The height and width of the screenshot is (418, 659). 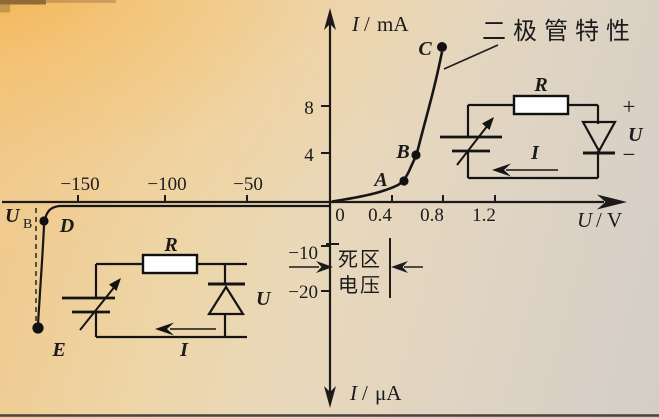 I want to click on forward-bias-circuit: R + U − I, so click(x=542, y=127).